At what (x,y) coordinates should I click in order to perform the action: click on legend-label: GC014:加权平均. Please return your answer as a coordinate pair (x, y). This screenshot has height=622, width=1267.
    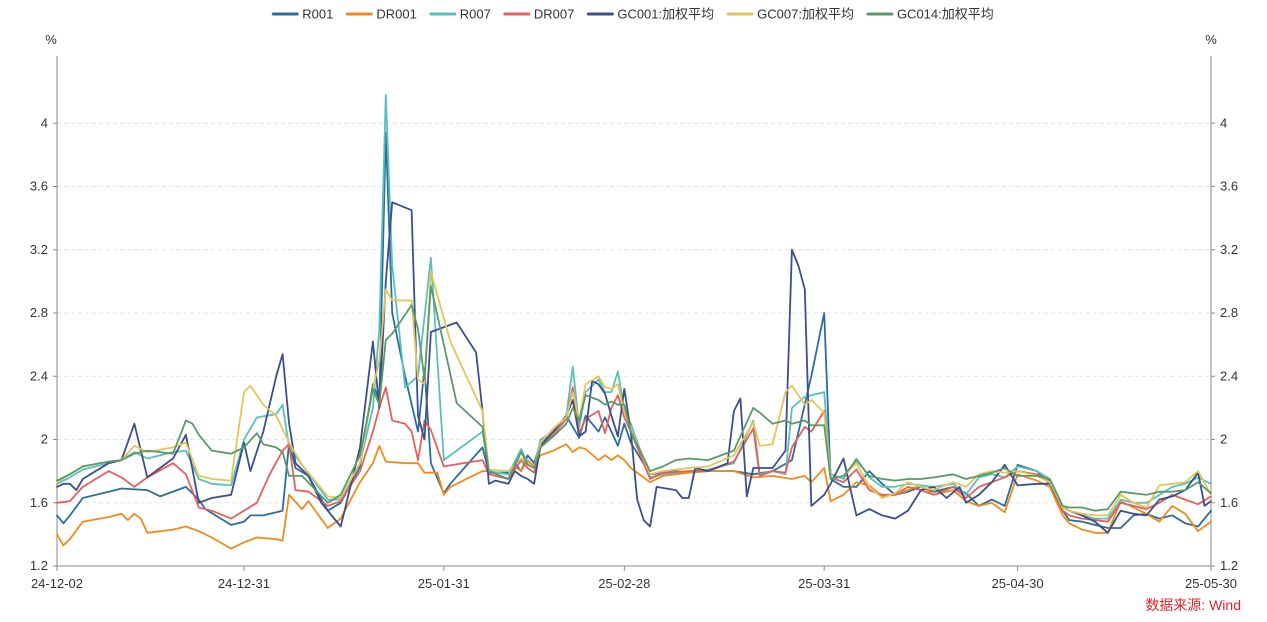
    Looking at the image, I should click on (945, 14).